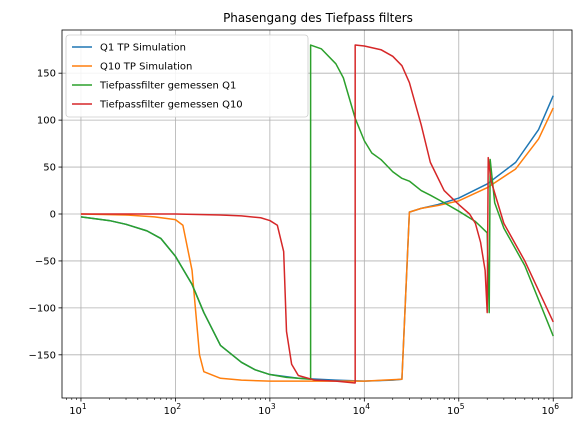  What do you see at coordinates (267, 409) in the screenshot?
I see `x-tick-label: 10³` at bounding box center [267, 409].